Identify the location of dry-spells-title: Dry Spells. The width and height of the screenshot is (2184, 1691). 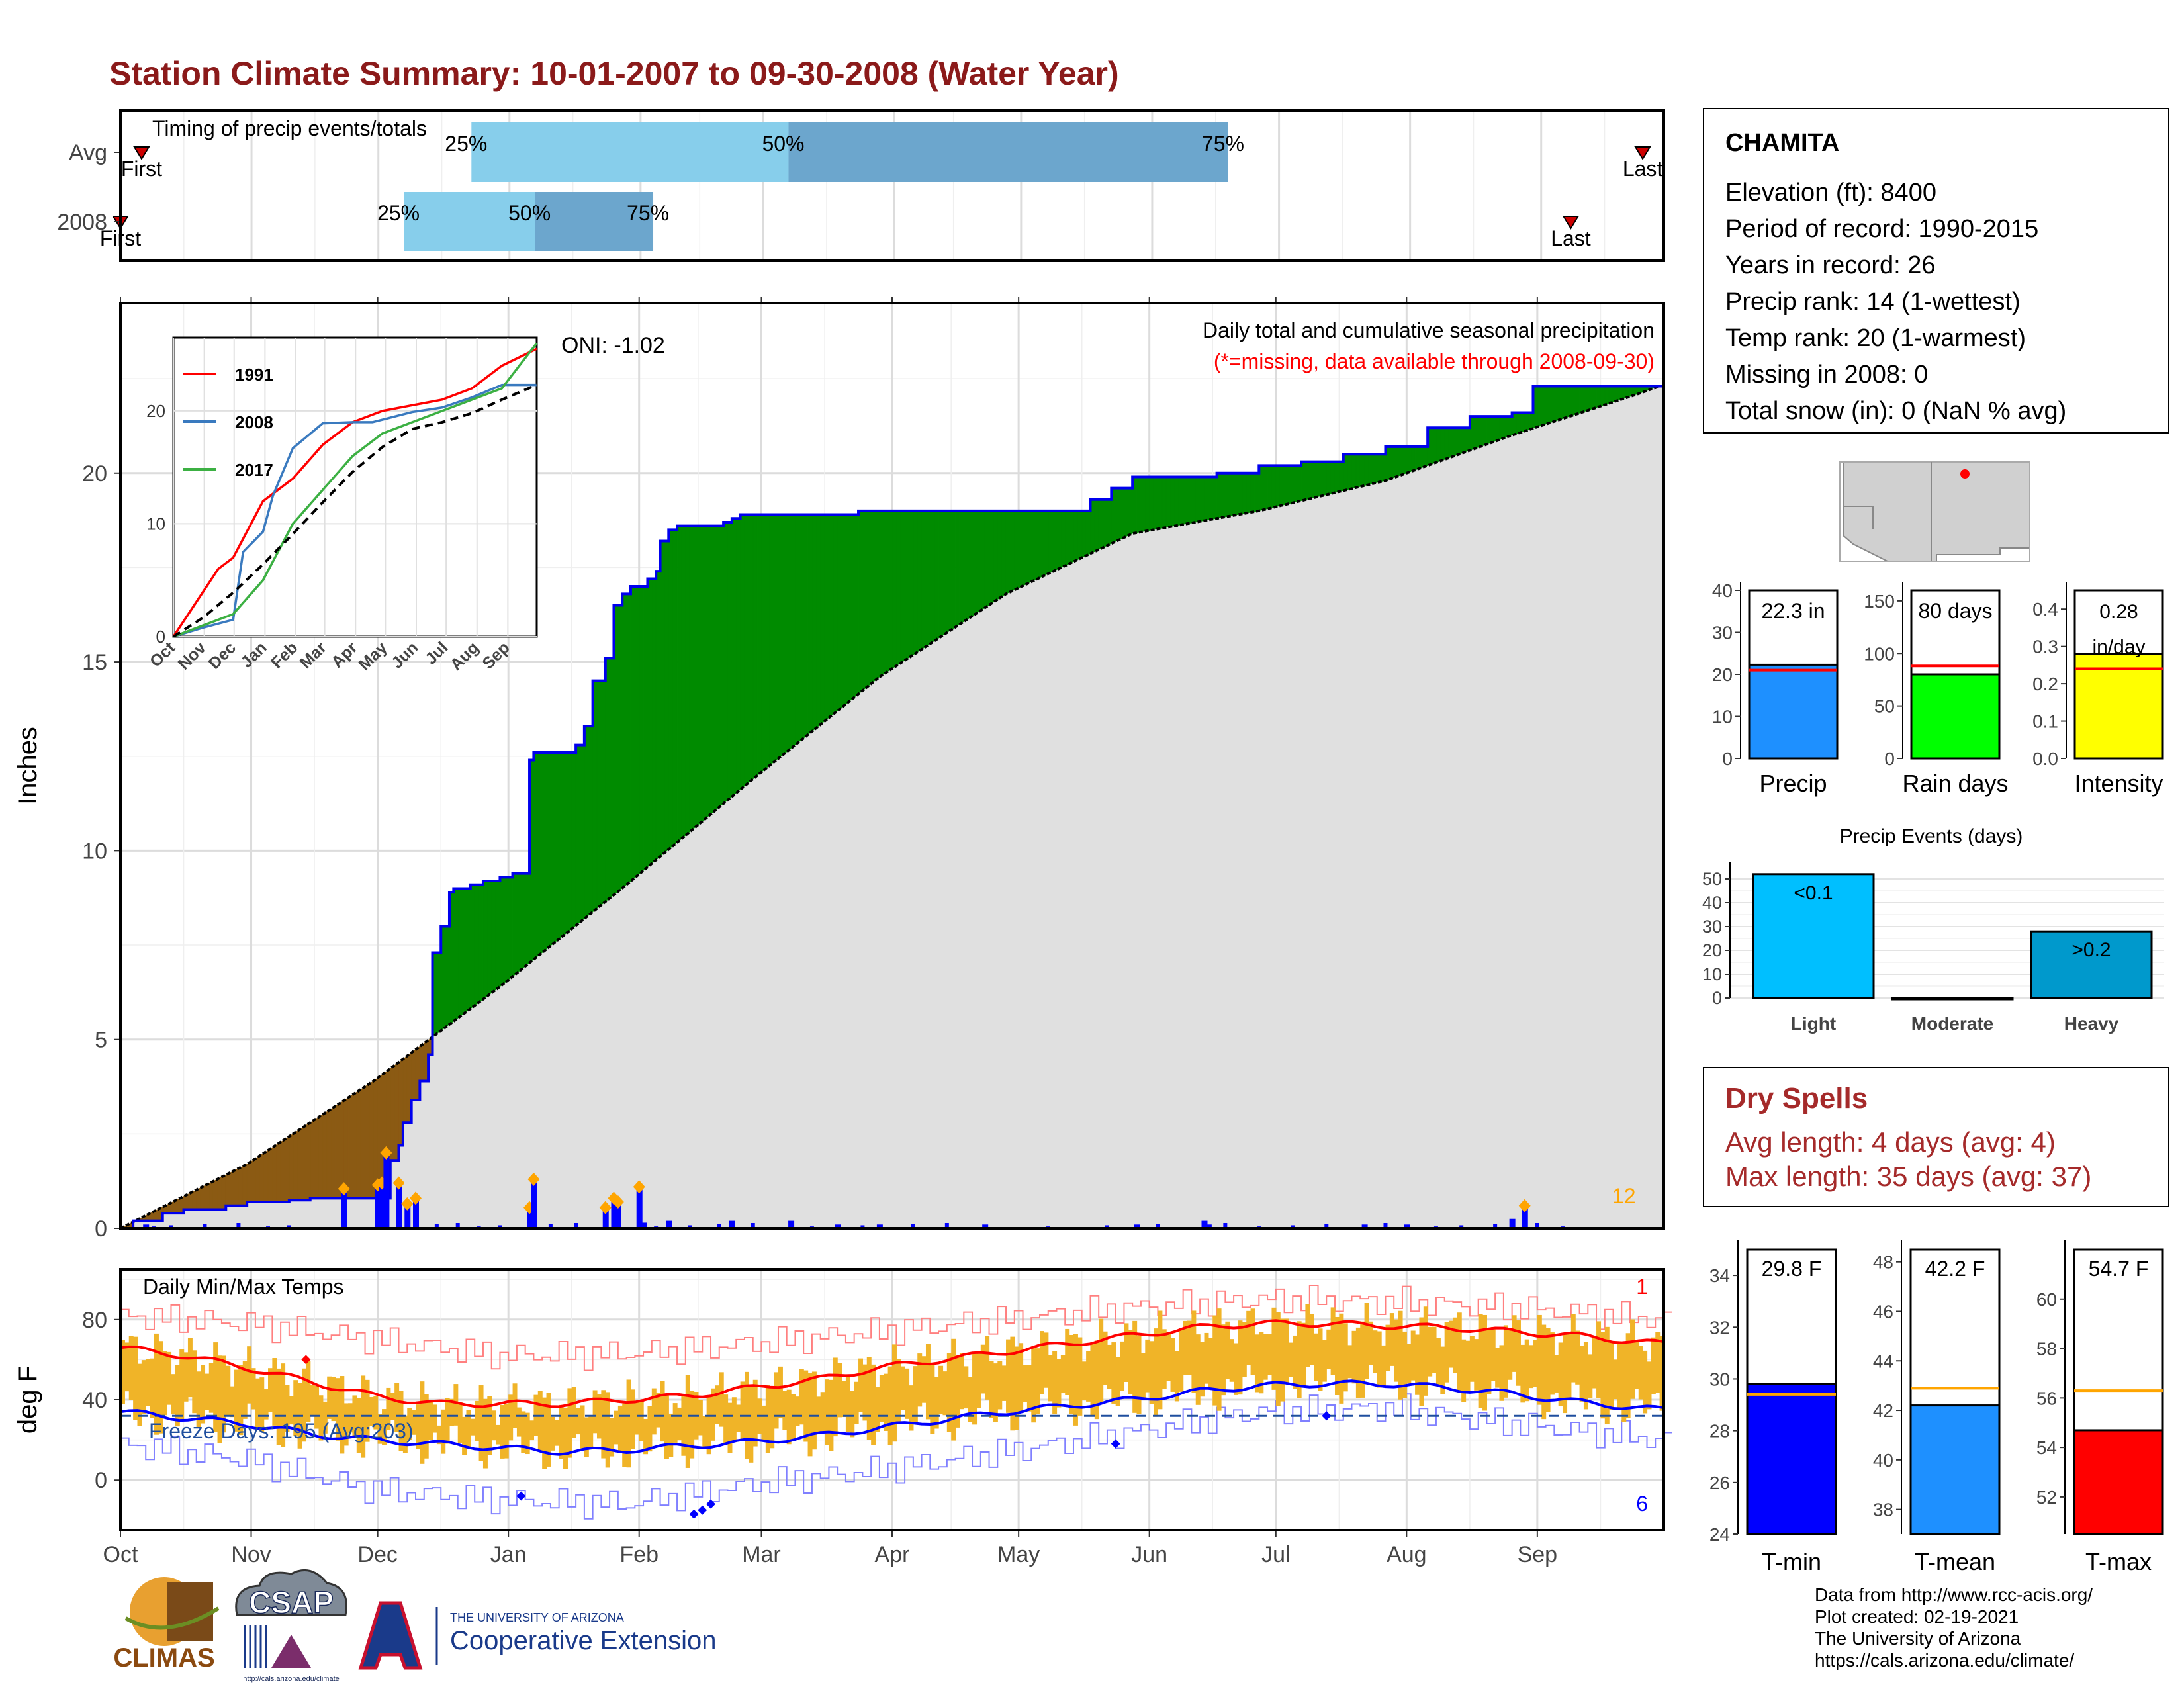
(1797, 1098).